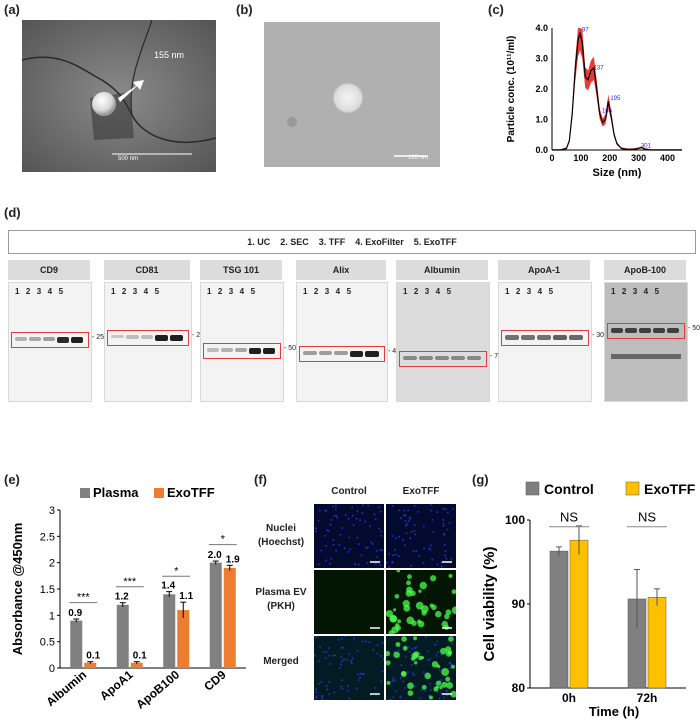  Describe the element at coordinates (159, 493) in the screenshot. I see `legend-swatch` at that location.